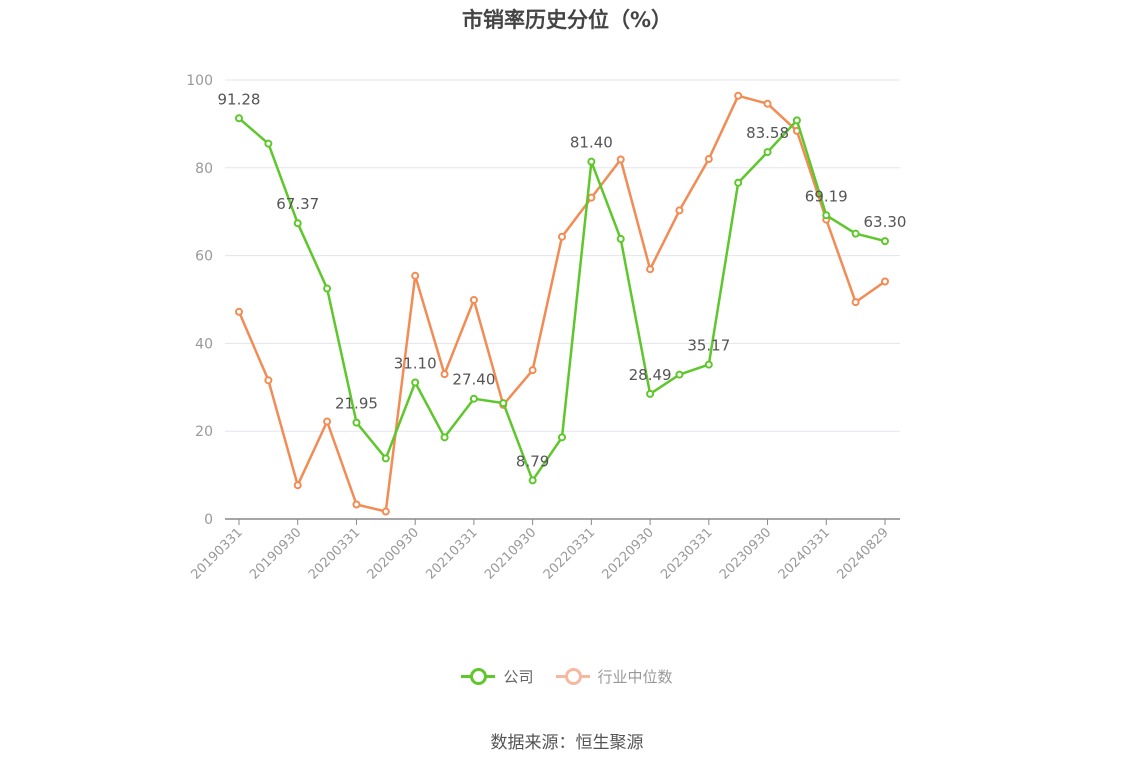 The image size is (1134, 766). I want to click on y-tick-label: 0, so click(208, 520).